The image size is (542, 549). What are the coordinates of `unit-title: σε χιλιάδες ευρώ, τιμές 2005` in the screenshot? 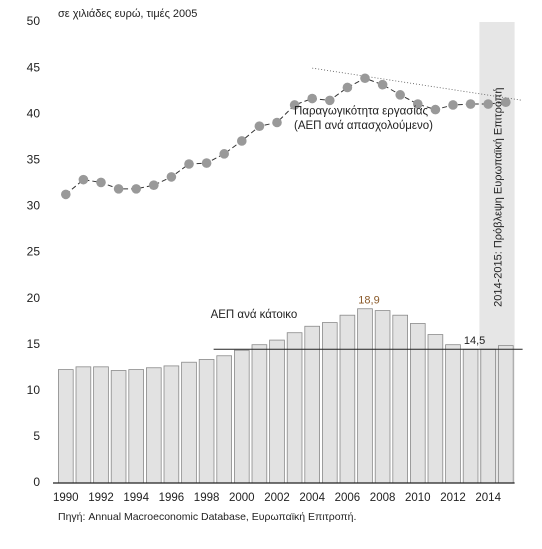 It's located at (127, 14).